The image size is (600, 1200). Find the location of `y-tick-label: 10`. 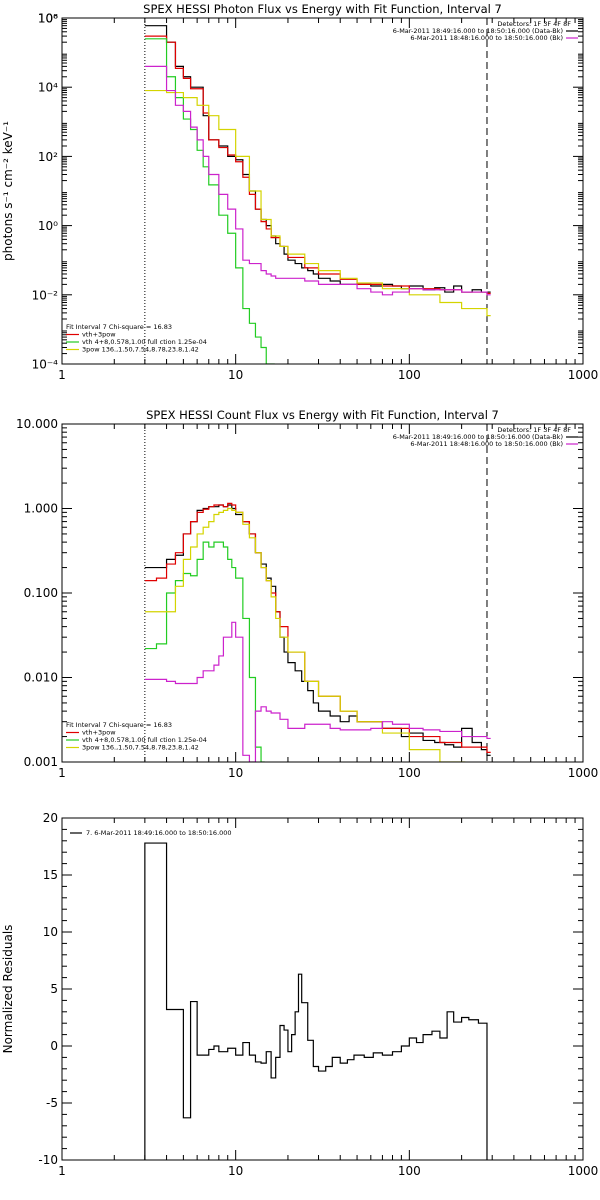

y-tick-label: 10 is located at coordinates (50, 932).